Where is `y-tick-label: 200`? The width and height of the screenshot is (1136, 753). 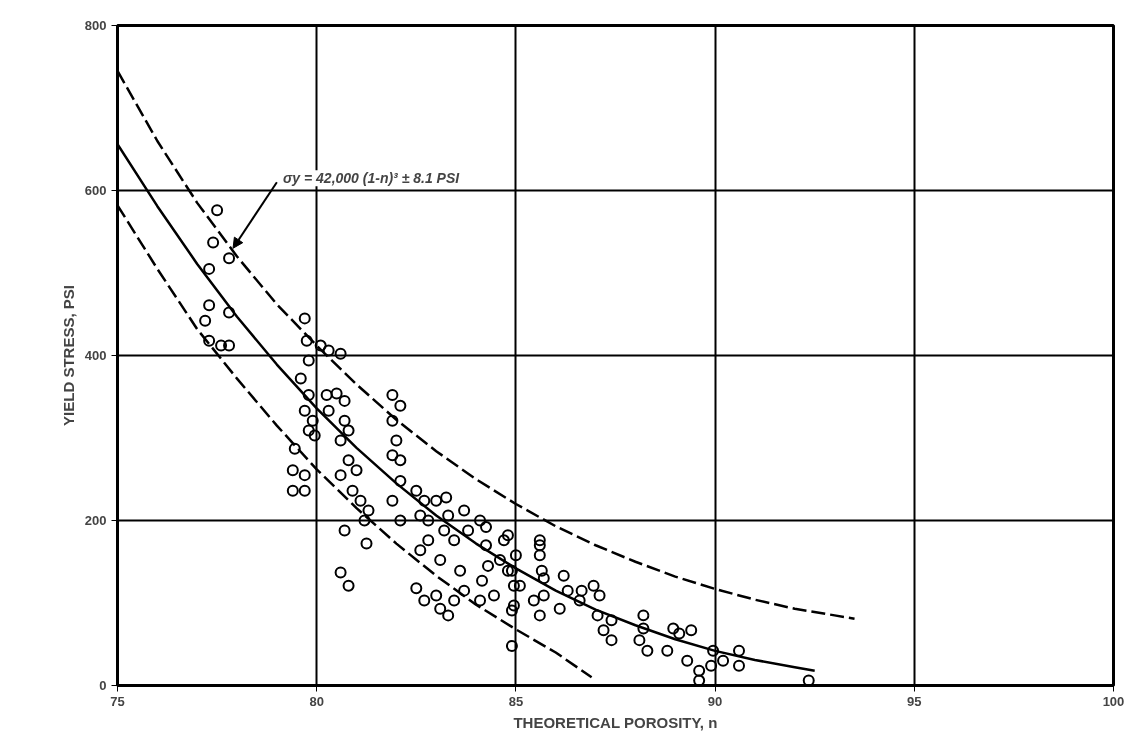 y-tick-label: 200 is located at coordinates (95, 520).